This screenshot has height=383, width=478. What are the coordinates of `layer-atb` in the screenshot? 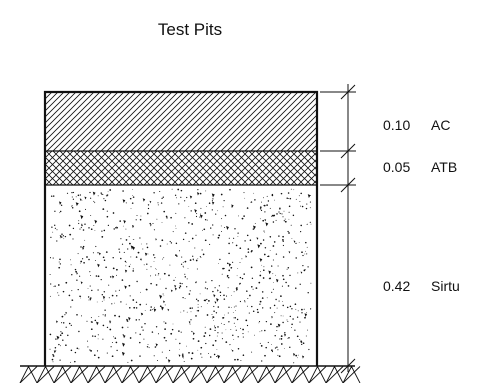 It's located at (181, 168).